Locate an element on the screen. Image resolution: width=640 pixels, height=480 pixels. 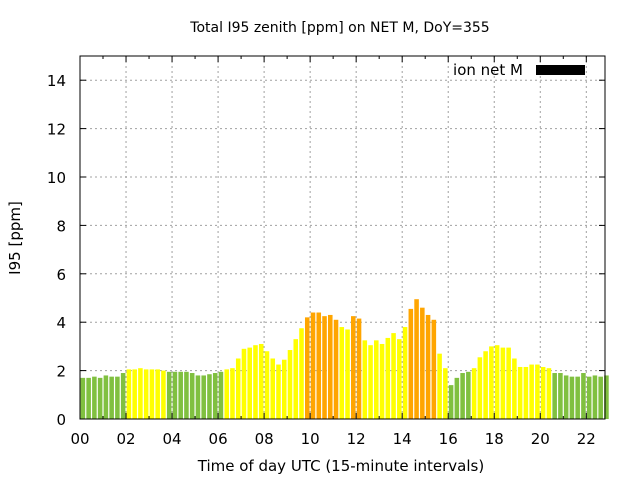
x-tick-label: 00 is located at coordinates (79, 439).